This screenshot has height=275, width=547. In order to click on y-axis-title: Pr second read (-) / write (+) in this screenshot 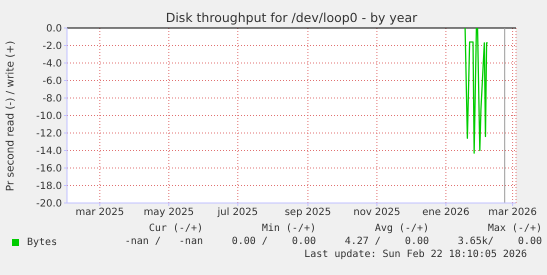, I will do `click(10, 115)`.